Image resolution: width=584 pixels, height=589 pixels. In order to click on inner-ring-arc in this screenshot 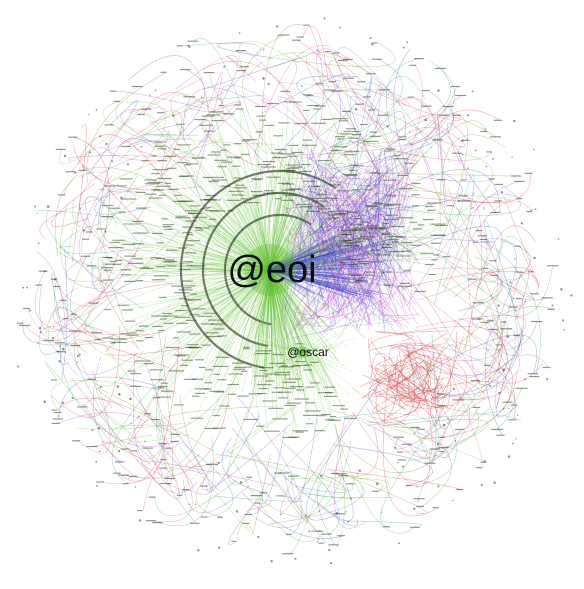, I will do `click(258, 269)`.